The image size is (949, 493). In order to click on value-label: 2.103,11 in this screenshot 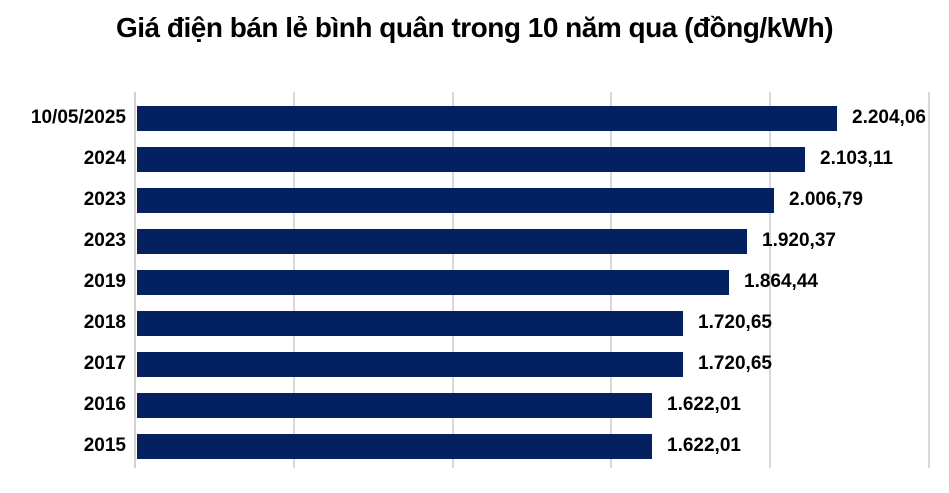, I will do `click(856, 158)`.